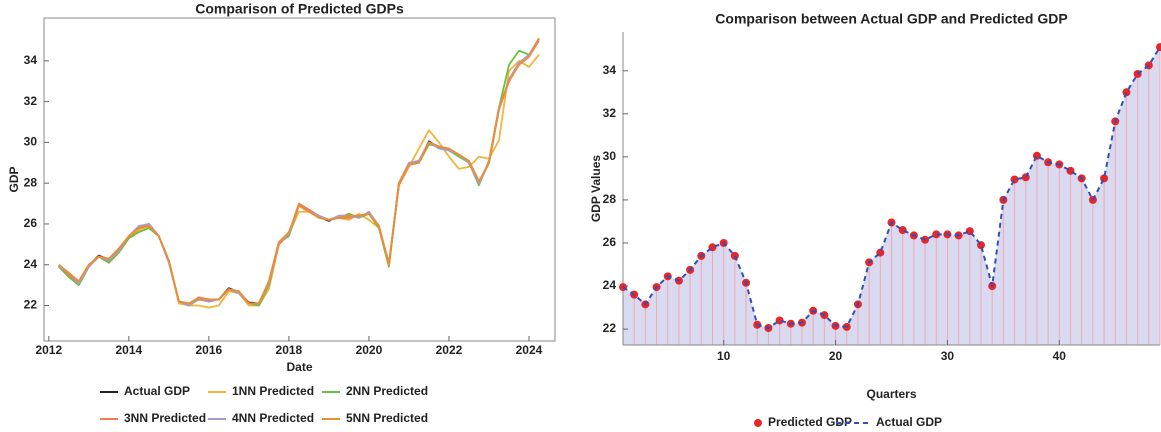 Image resolution: width=1161 pixels, height=432 pixels. Describe the element at coordinates (48, 350) in the screenshot. I see `x-tick-label: 2012` at that location.